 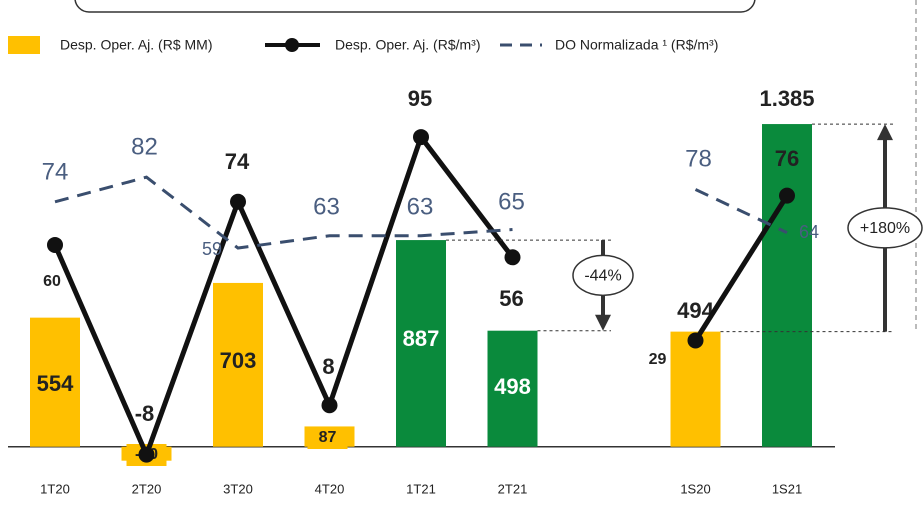 I want to click on x-tick-label: 2T21, so click(x=513, y=488).